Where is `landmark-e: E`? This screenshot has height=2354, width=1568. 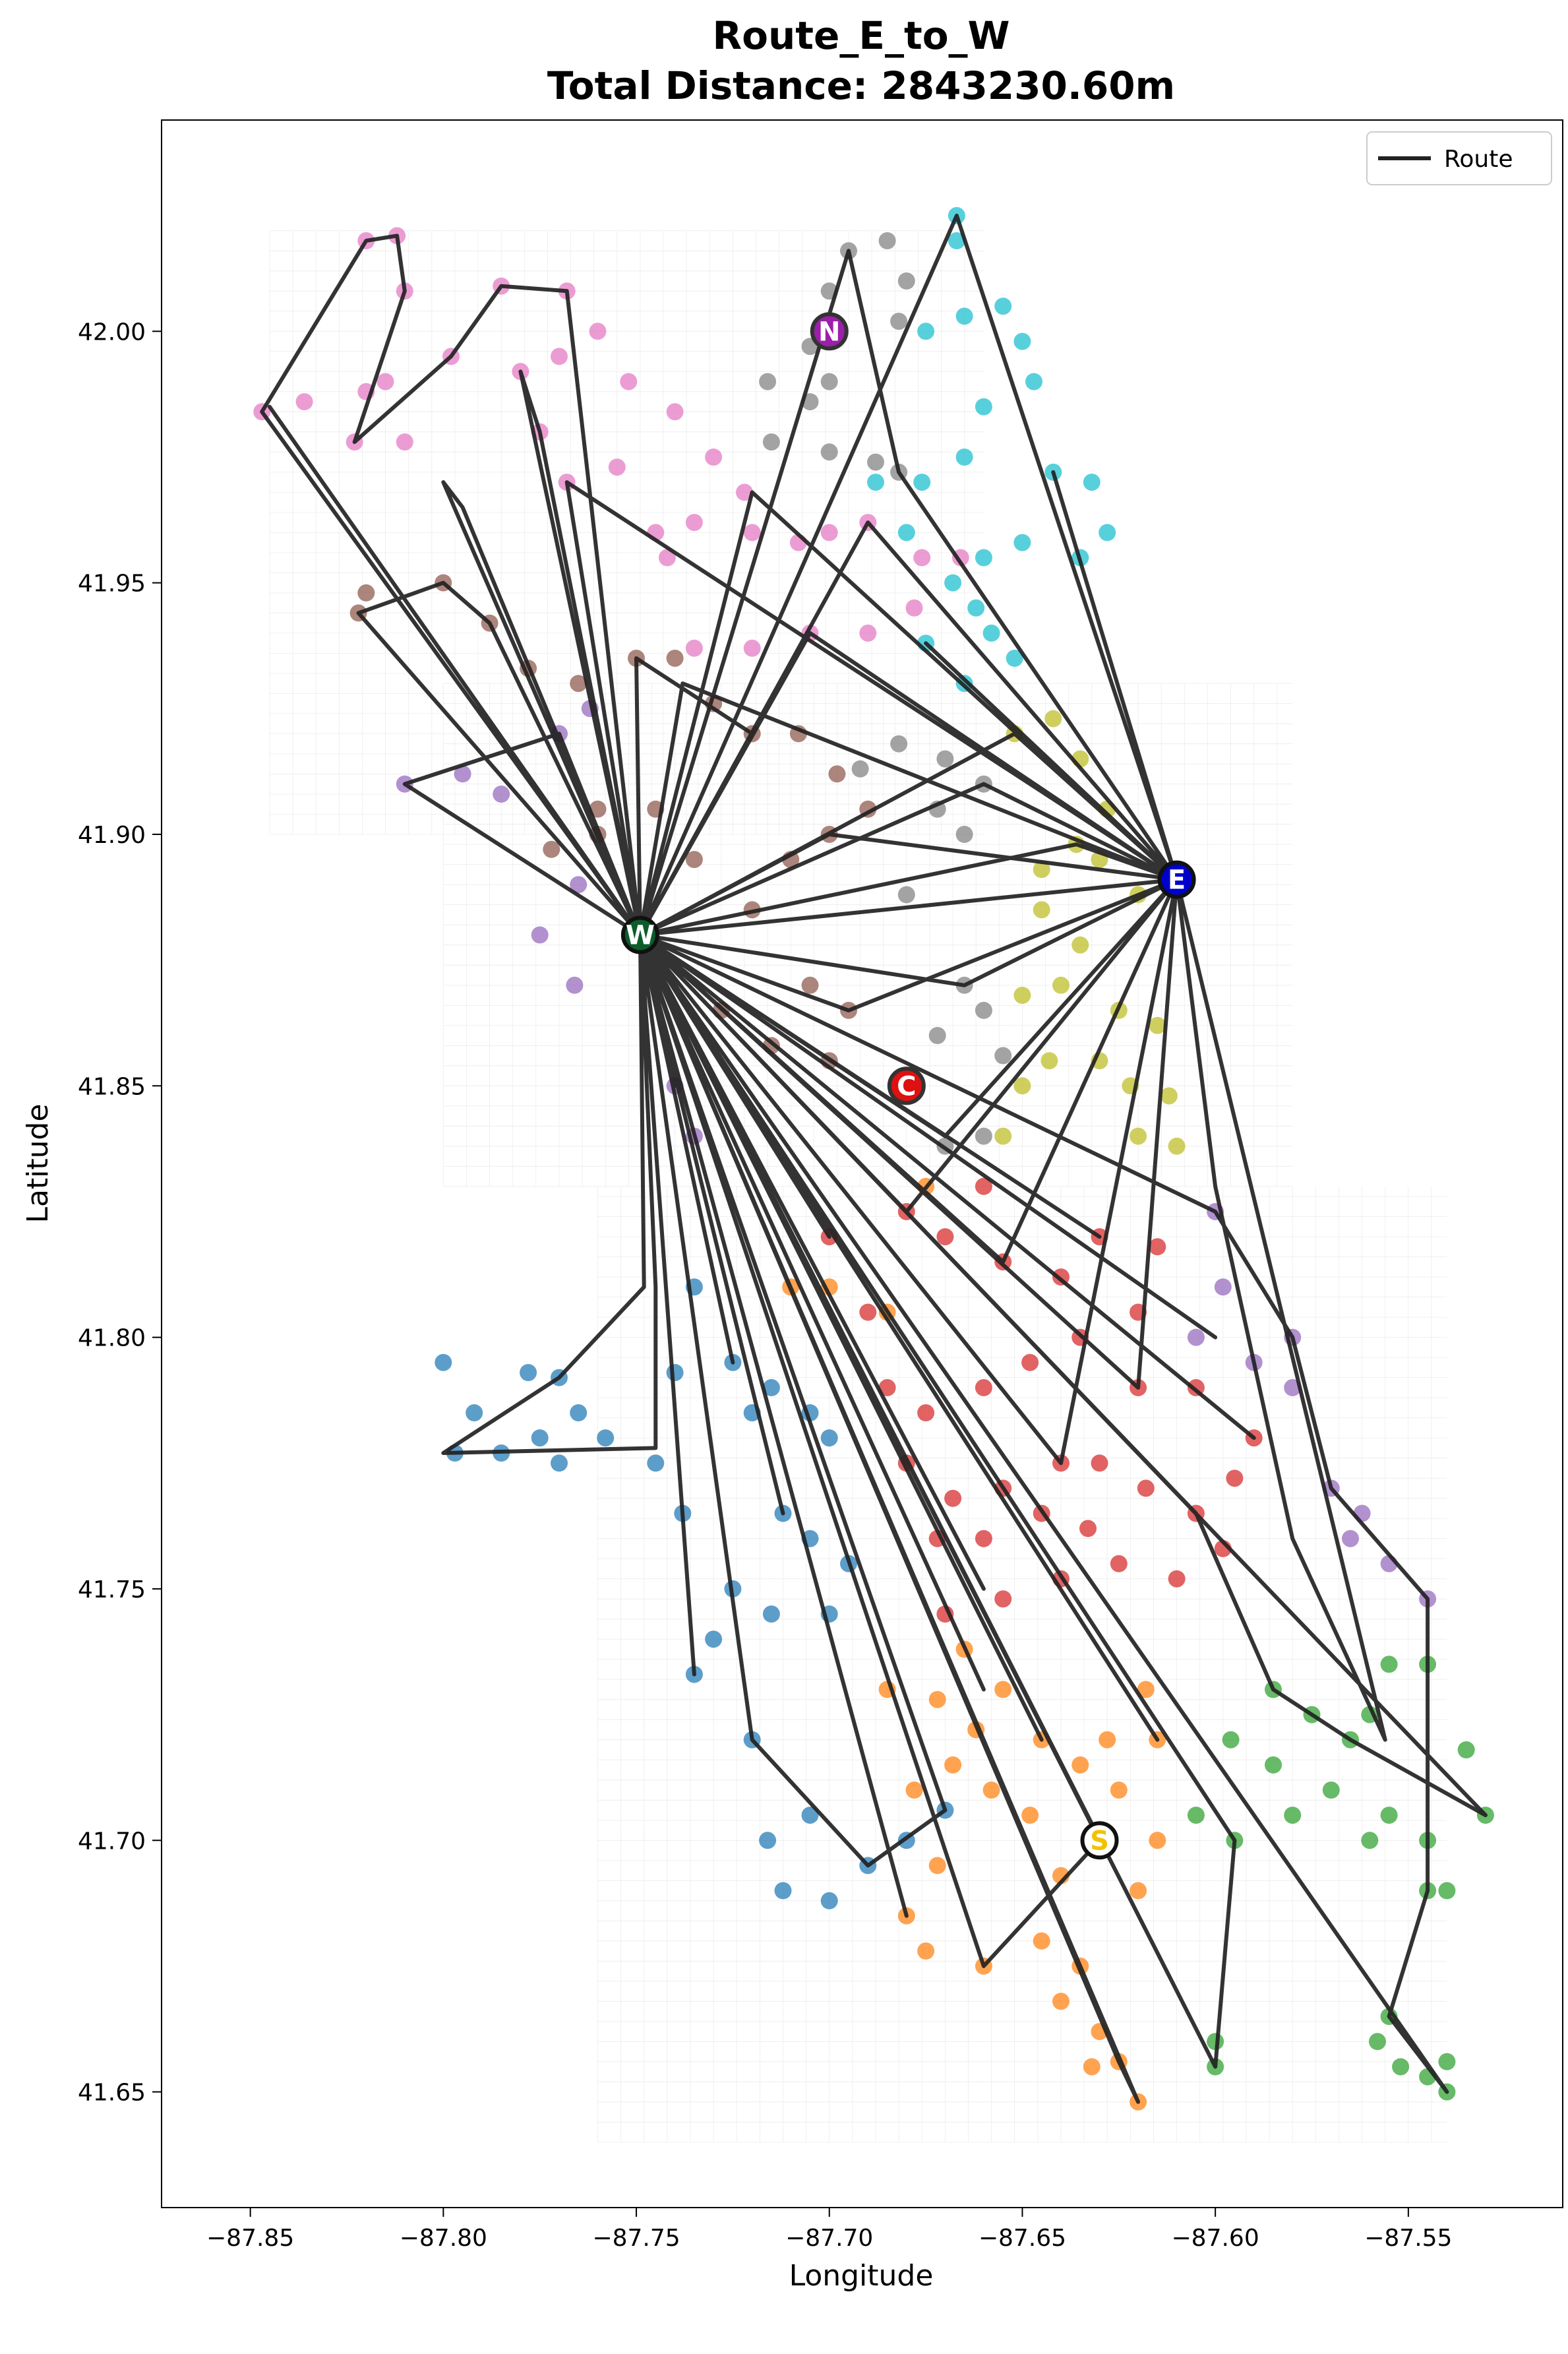
landmark-e: E is located at coordinates (1176, 879).